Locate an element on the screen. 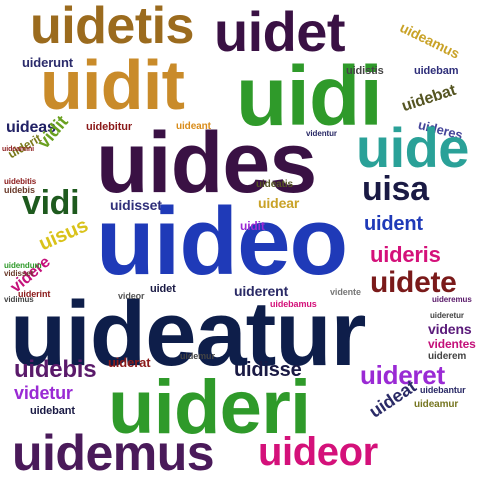 The image size is (480, 492). word-uidi: uidi is located at coordinates (309, 96).